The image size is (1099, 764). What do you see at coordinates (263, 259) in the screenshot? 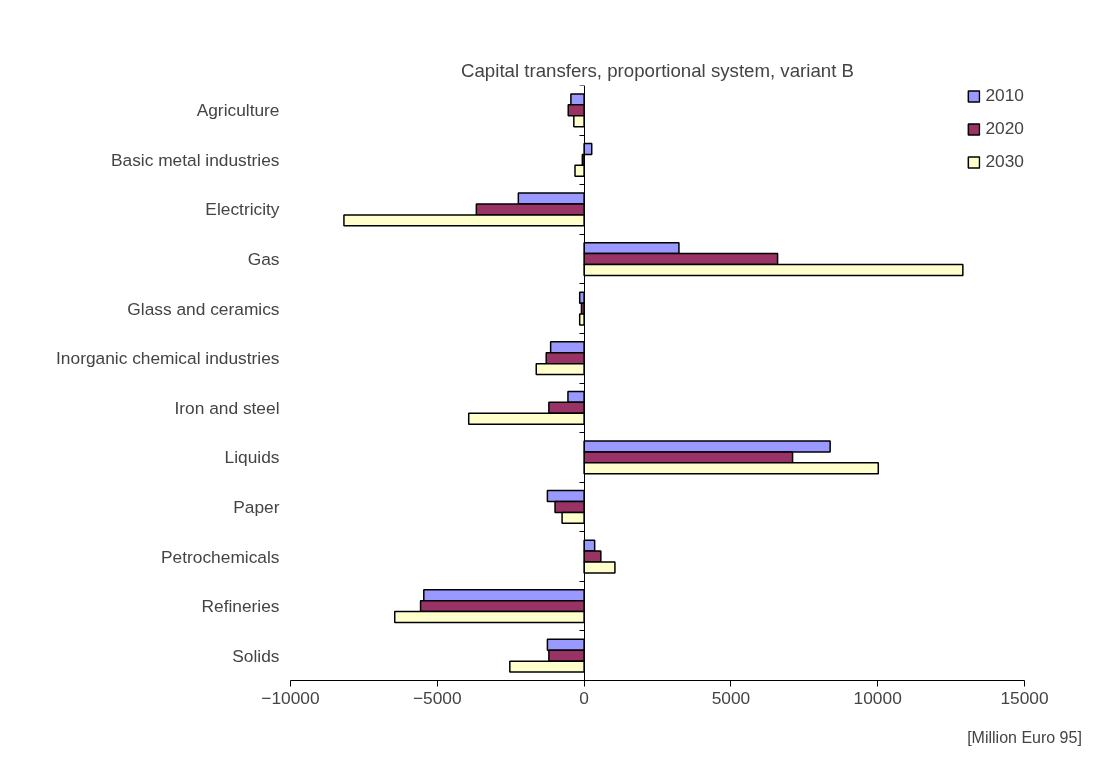
I see `y-tick-label: Gas` at bounding box center [263, 259].